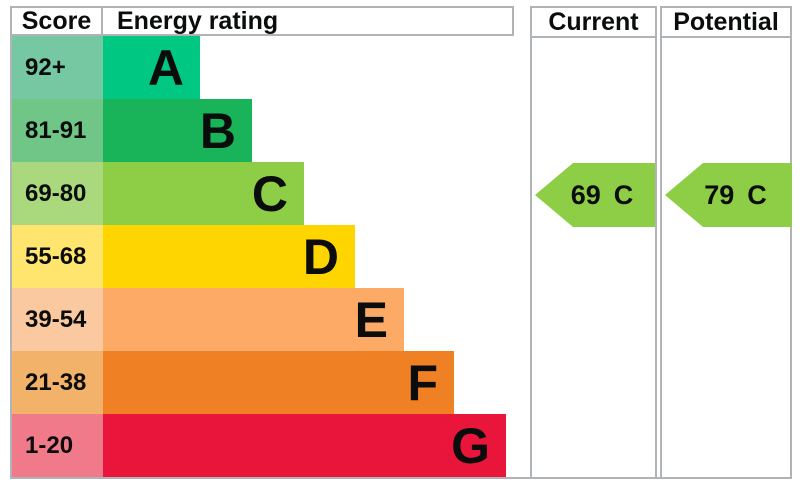 The width and height of the screenshot is (800, 485). I want to click on potential-header-label: Potential, so click(726, 21).